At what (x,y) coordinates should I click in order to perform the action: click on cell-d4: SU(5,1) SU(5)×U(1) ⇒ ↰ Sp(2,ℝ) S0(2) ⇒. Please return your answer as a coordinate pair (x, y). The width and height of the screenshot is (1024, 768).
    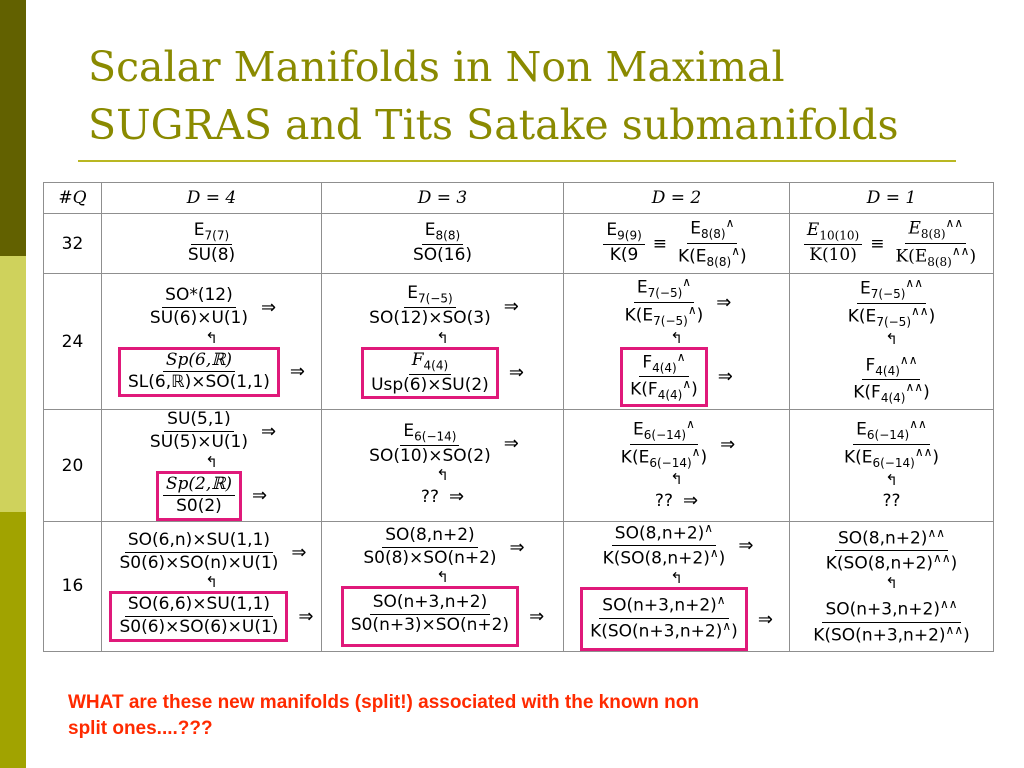
    Looking at the image, I should click on (211, 465).